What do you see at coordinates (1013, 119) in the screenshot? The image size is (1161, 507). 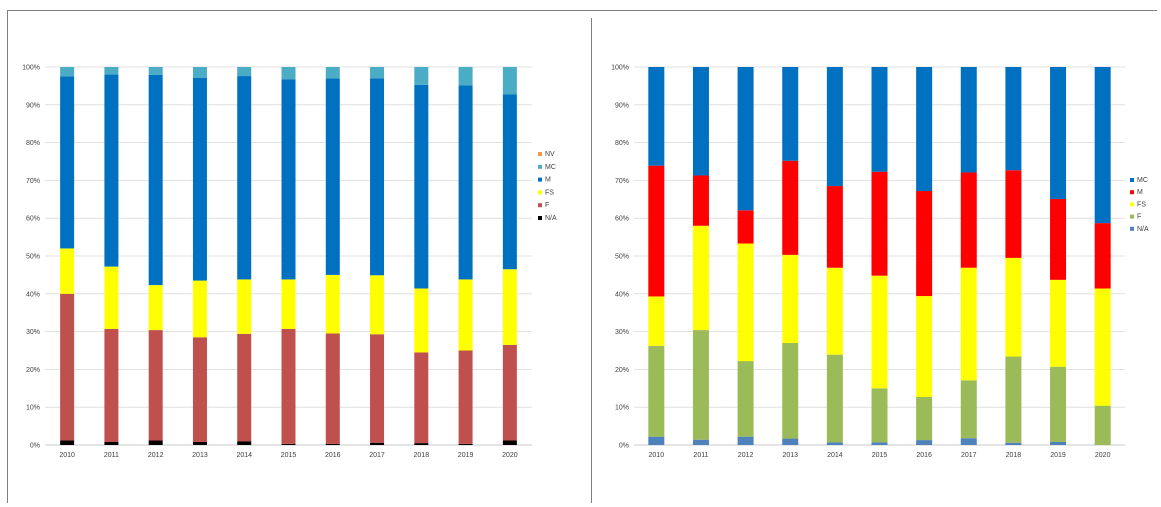 I see `bar-segment-mc-2018` at bounding box center [1013, 119].